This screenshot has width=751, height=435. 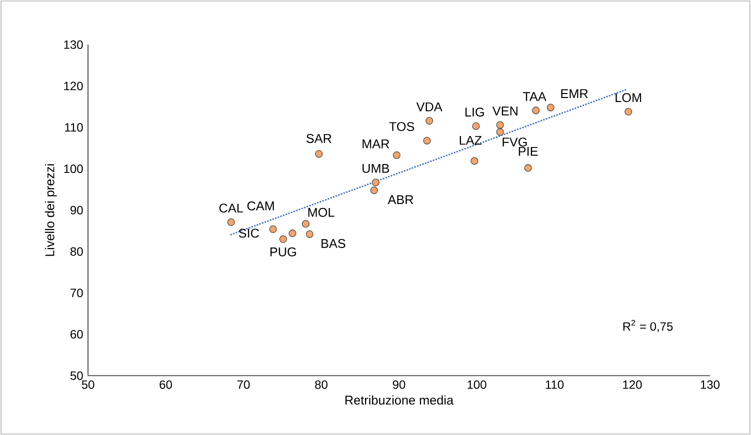 What do you see at coordinates (534, 96) in the screenshot?
I see `annotation: TAA` at bounding box center [534, 96].